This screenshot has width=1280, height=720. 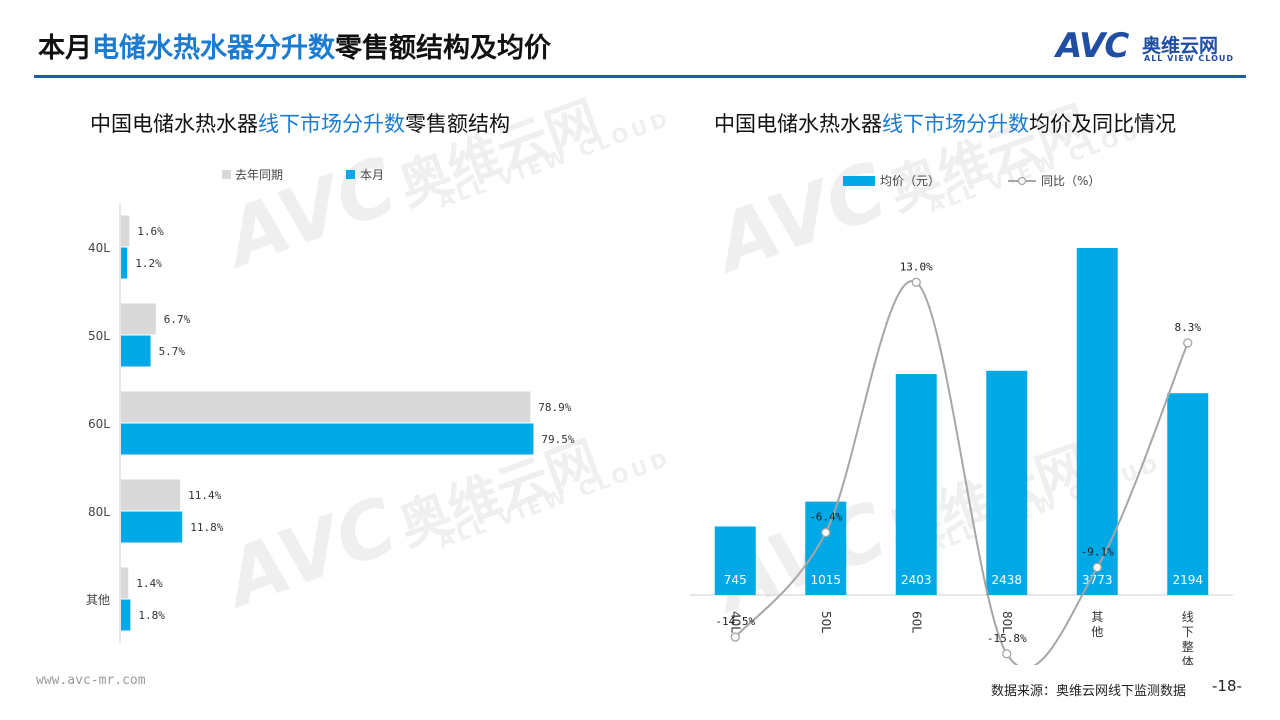 I want to click on data-label: 1.6%, so click(x=150, y=231).